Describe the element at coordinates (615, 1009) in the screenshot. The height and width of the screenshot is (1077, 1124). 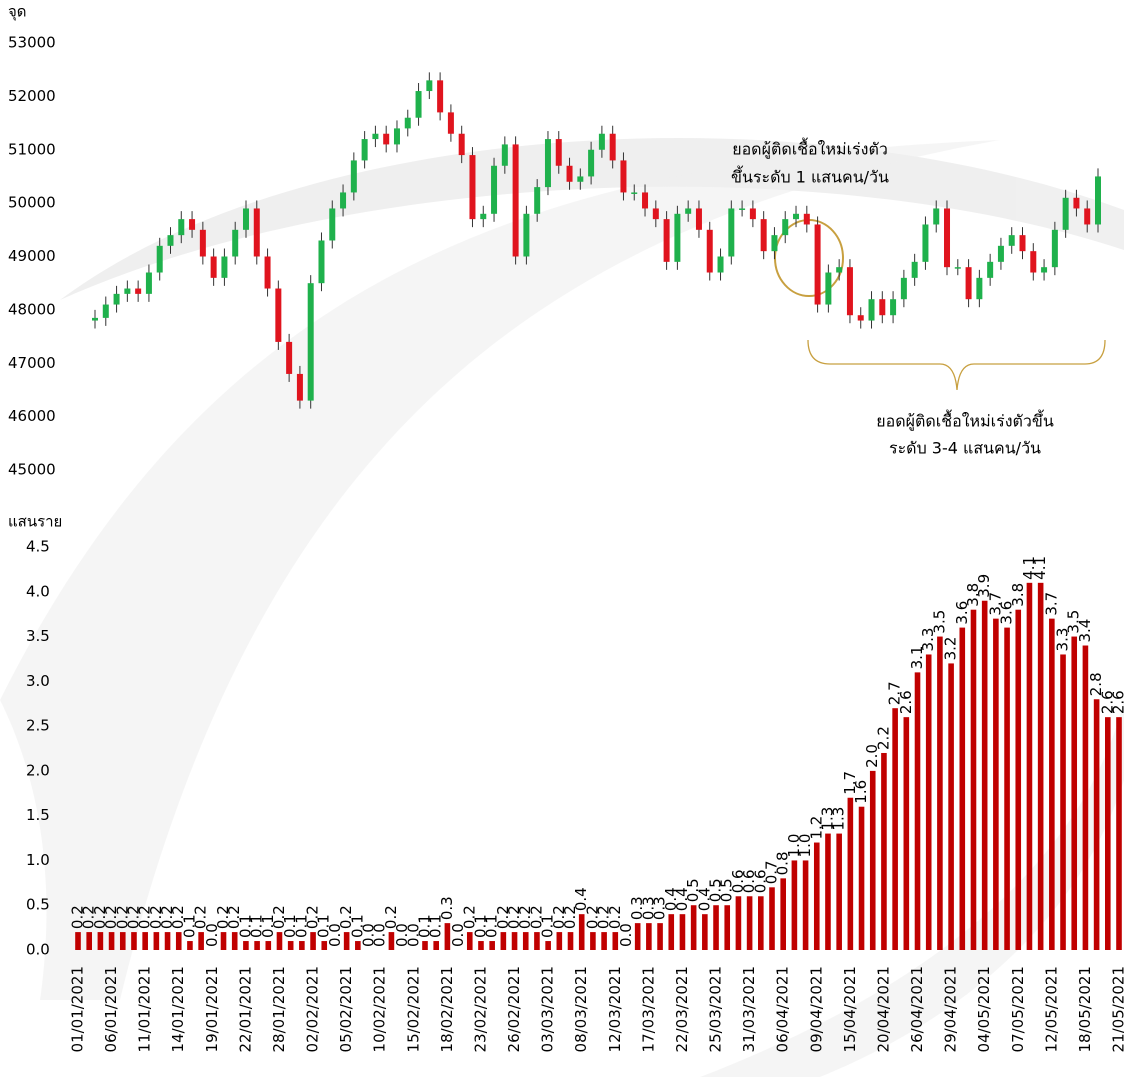
I see `x-tick-label: 12/03/2021` at that location.